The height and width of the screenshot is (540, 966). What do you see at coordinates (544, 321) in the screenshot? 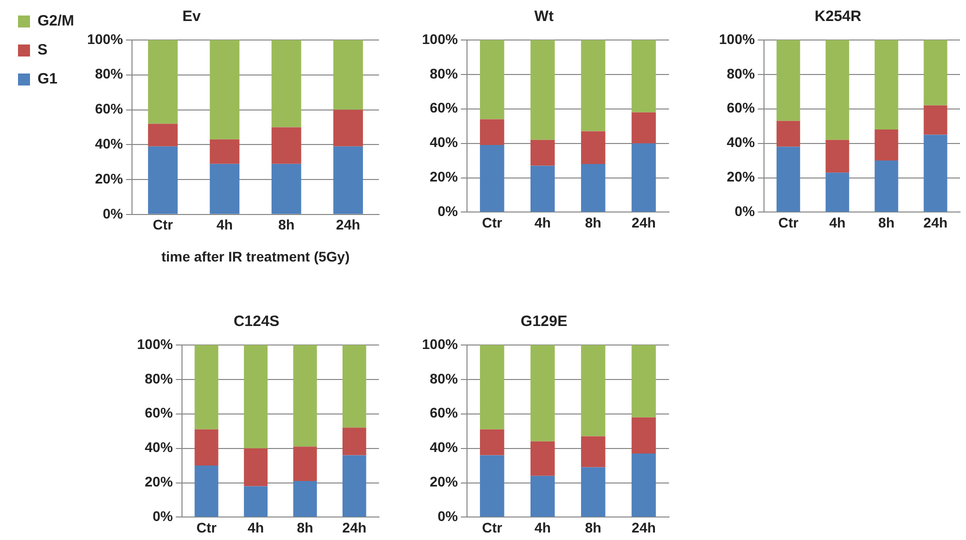
I see `chart-title: G129E` at bounding box center [544, 321].